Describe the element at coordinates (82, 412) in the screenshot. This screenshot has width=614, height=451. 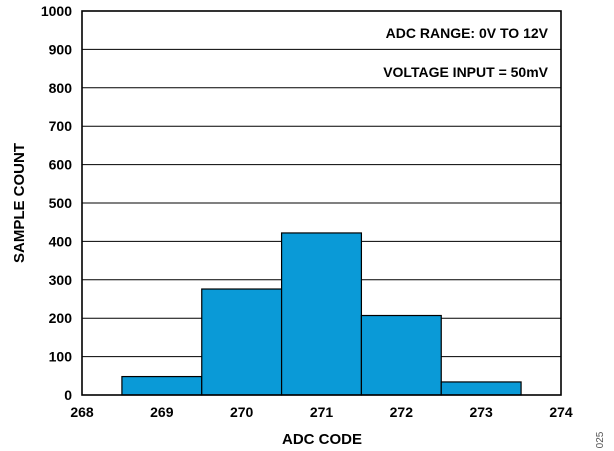
I see `x-tick-label: 268` at that location.